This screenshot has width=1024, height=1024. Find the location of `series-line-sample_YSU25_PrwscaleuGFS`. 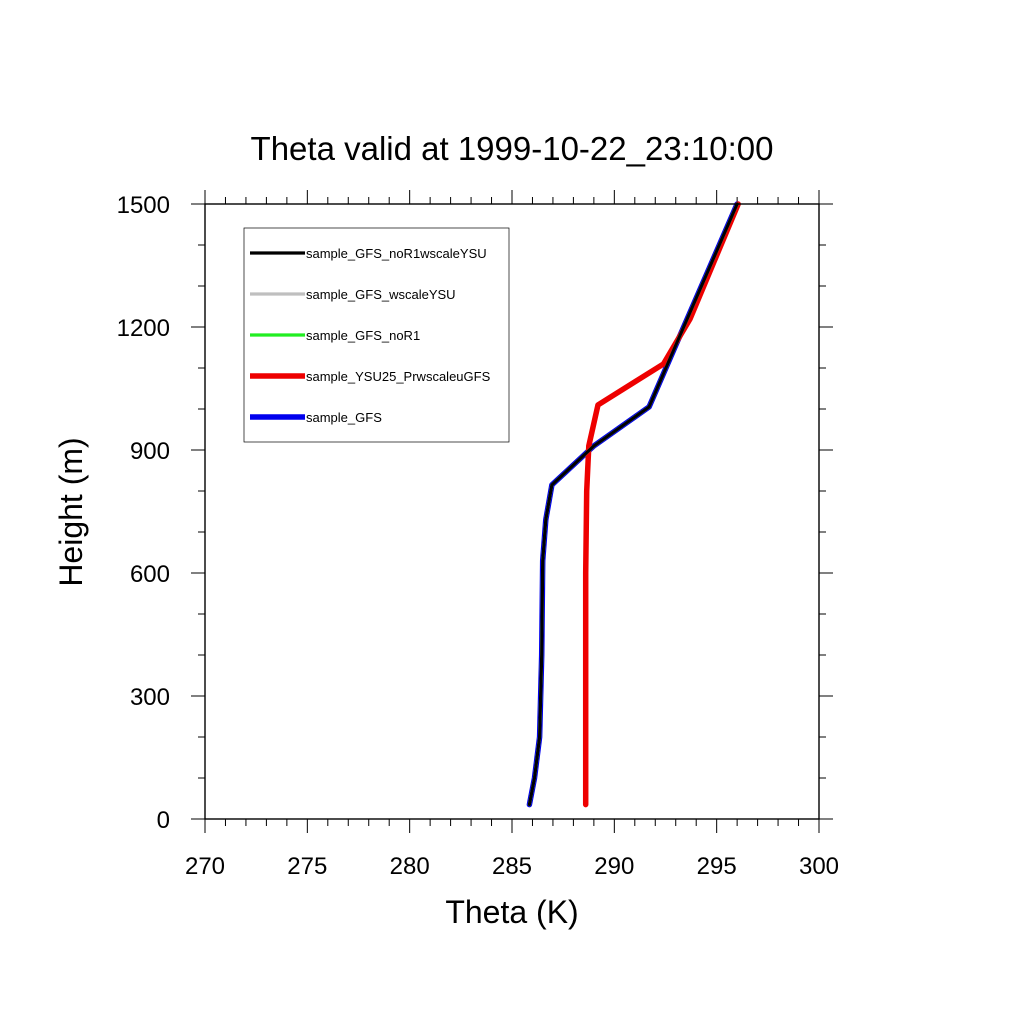

series-line-sample_YSU25_PrwscaleuGFS is located at coordinates (661, 504).